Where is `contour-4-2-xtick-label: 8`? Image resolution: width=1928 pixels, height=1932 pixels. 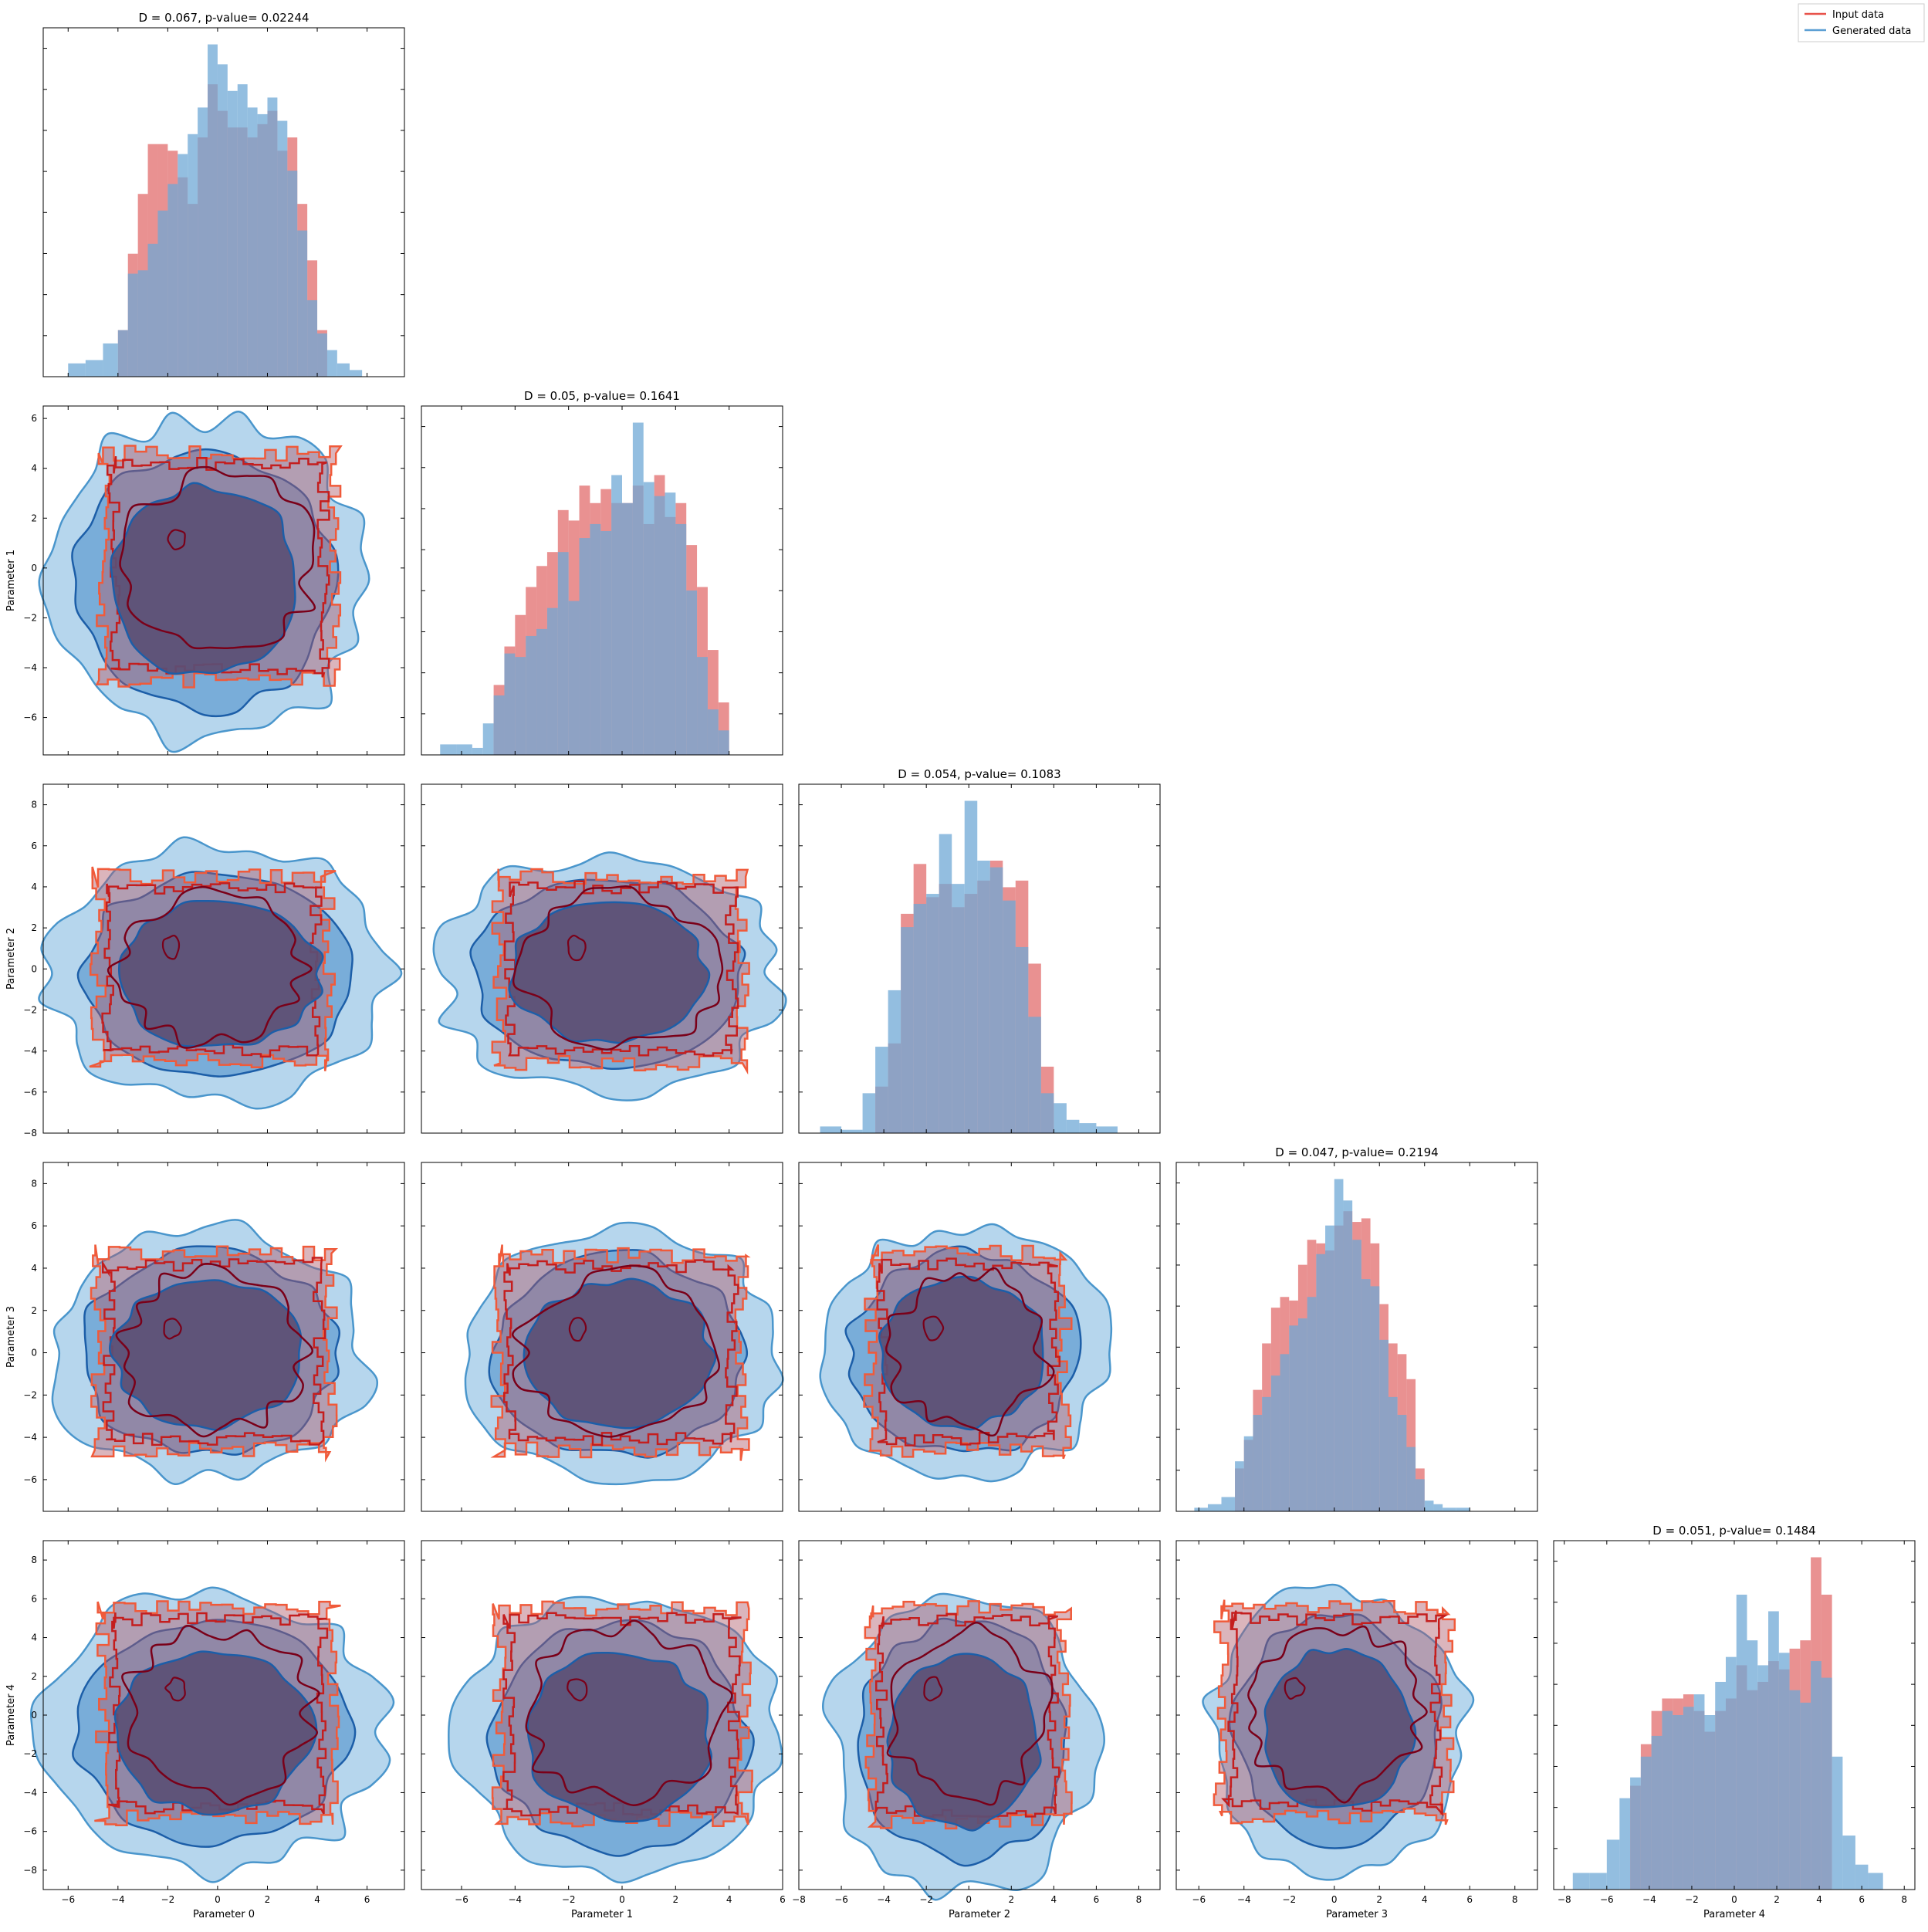
contour-4-2-xtick-label: 8 is located at coordinates (1139, 1899).